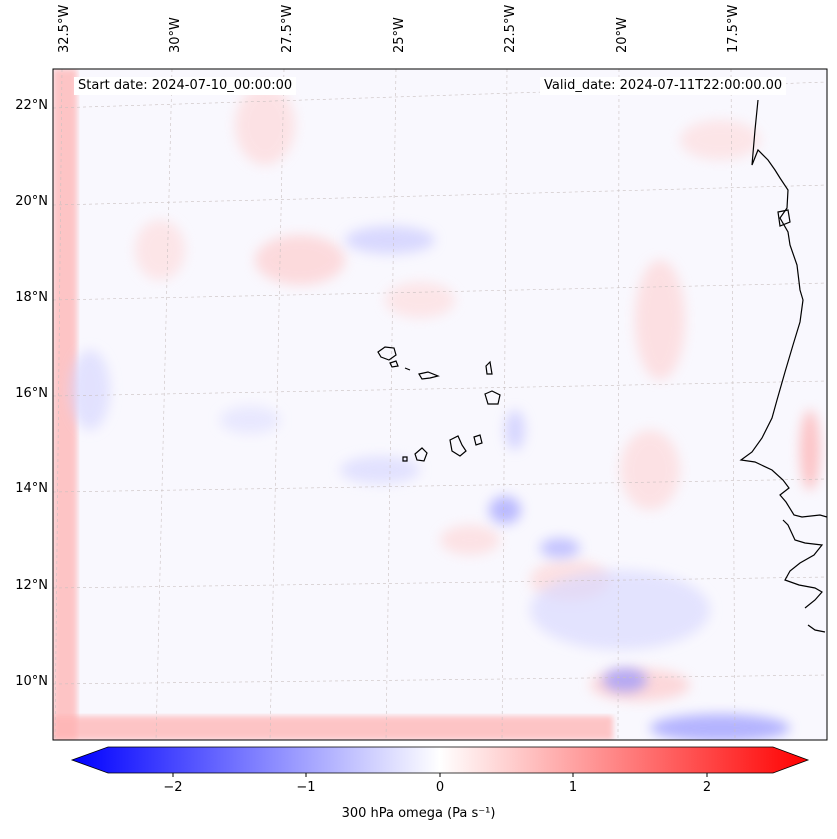 The image size is (837, 839). I want to click on colorbar-tick-neg1: −1, so click(306, 787).